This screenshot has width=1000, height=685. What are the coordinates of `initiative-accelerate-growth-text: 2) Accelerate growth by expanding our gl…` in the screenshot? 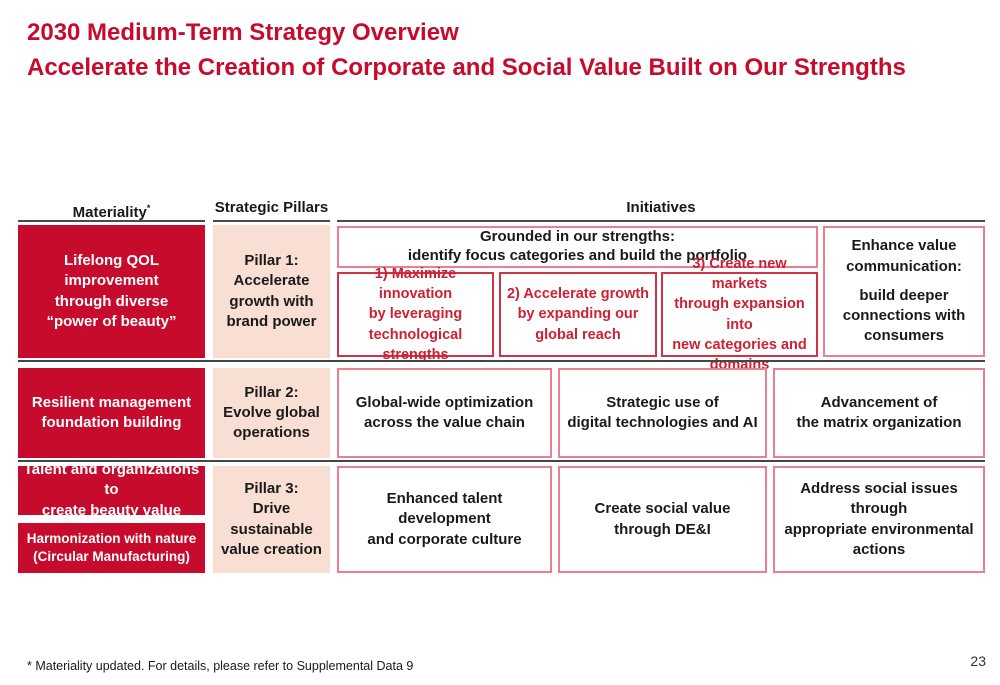 It's located at (578, 314).